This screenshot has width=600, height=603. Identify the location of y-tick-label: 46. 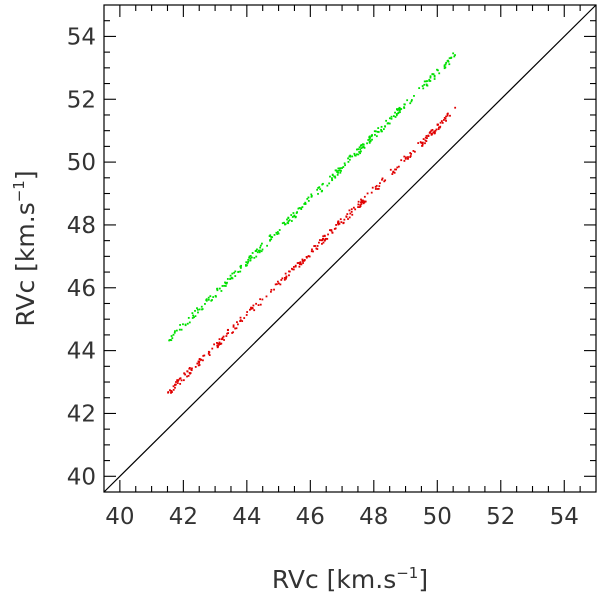
(81, 289).